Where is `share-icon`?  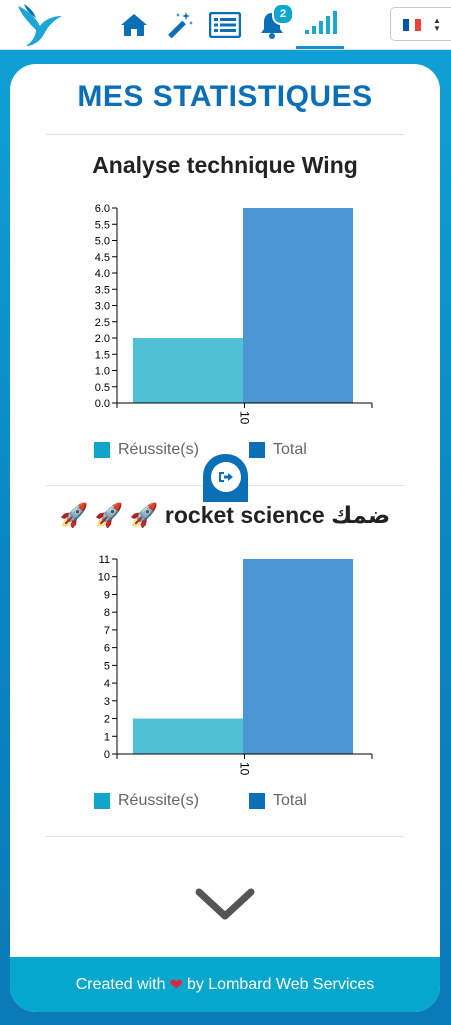 share-icon is located at coordinates (225, 477).